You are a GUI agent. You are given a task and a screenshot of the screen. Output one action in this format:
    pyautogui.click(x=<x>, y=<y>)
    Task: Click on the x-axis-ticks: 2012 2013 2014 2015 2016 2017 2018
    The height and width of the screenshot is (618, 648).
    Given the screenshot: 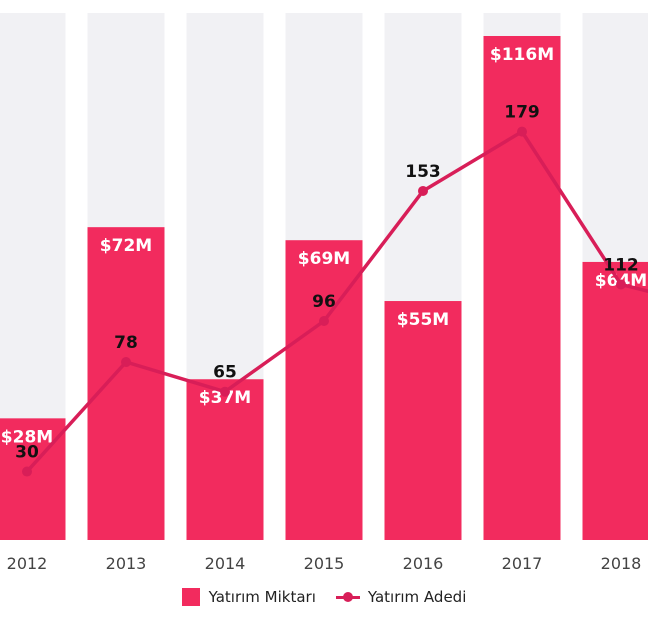 What is the action you would take?
    pyautogui.click(x=324, y=563)
    